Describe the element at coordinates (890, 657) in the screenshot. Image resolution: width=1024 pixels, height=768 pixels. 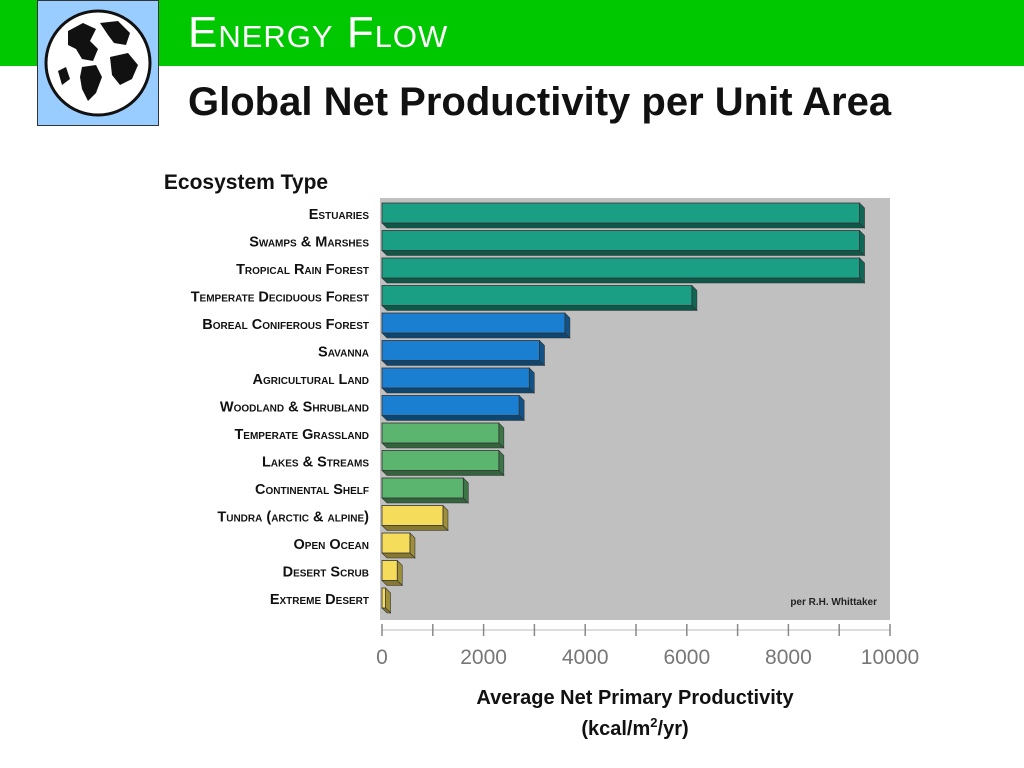
I see `x-tick-label: 10000` at that location.